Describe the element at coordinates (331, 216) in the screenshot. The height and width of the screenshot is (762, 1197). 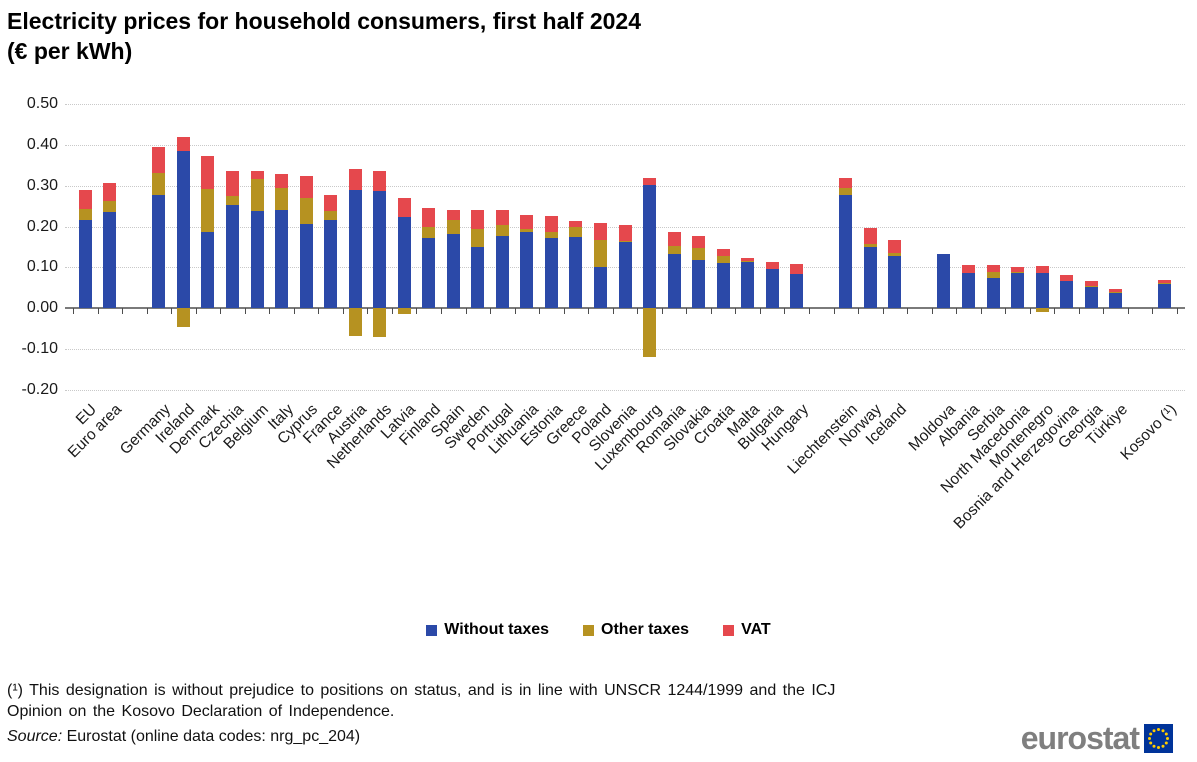
I see `bar-france-other_taxes` at that location.